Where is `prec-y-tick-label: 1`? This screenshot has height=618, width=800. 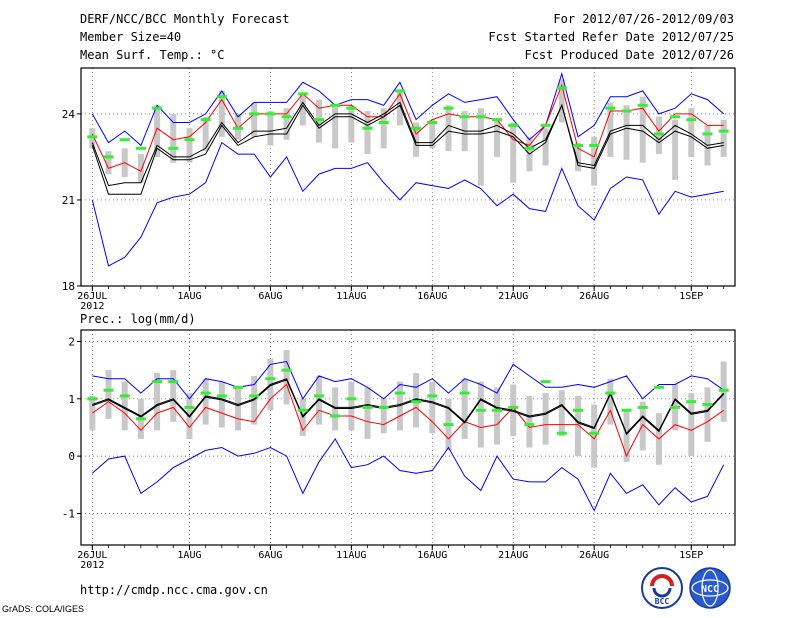 prec-y-tick-label: 1 is located at coordinates (71, 399).